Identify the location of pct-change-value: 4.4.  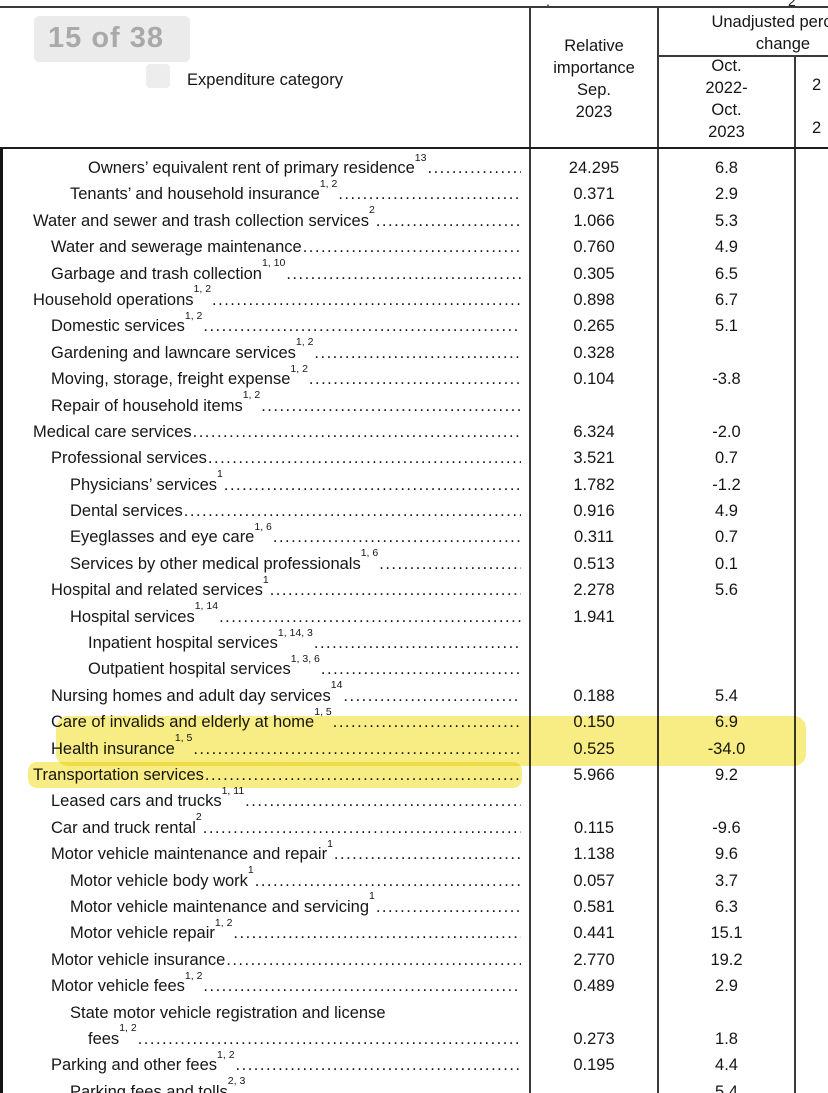
(726, 1065).